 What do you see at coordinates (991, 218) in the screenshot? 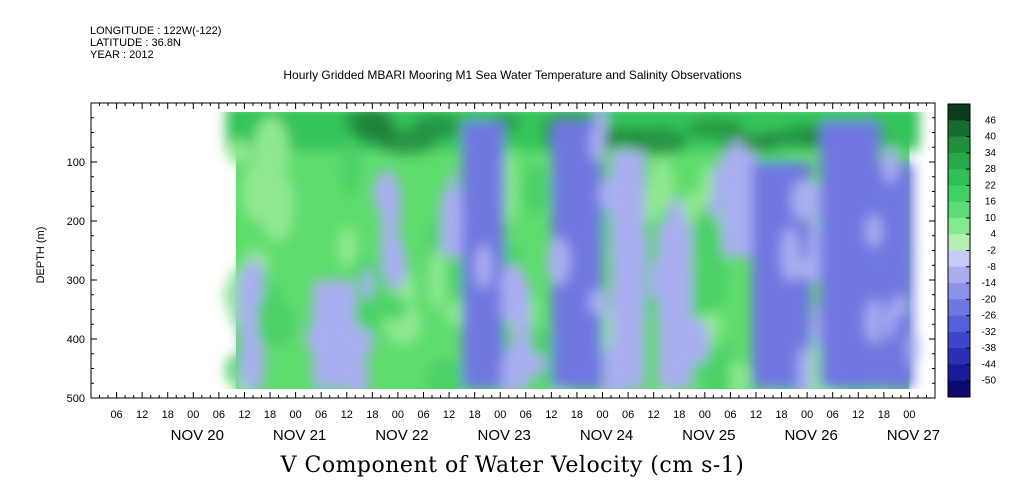
I see `colorbar-label: 10` at bounding box center [991, 218].